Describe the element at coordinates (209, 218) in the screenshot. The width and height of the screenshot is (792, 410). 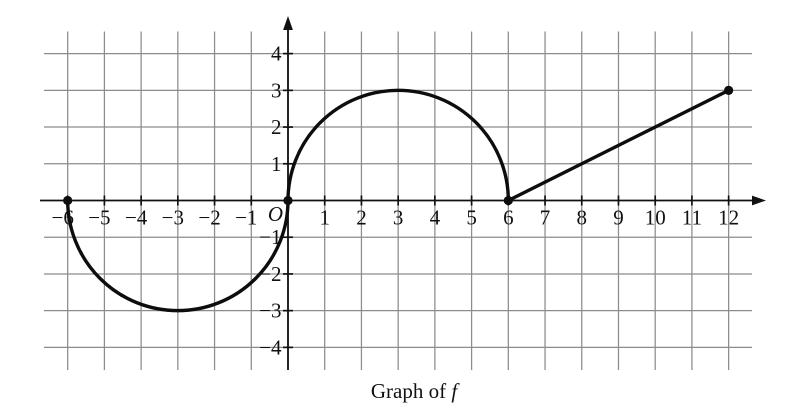
I see `x-tick-label: −2` at that location.